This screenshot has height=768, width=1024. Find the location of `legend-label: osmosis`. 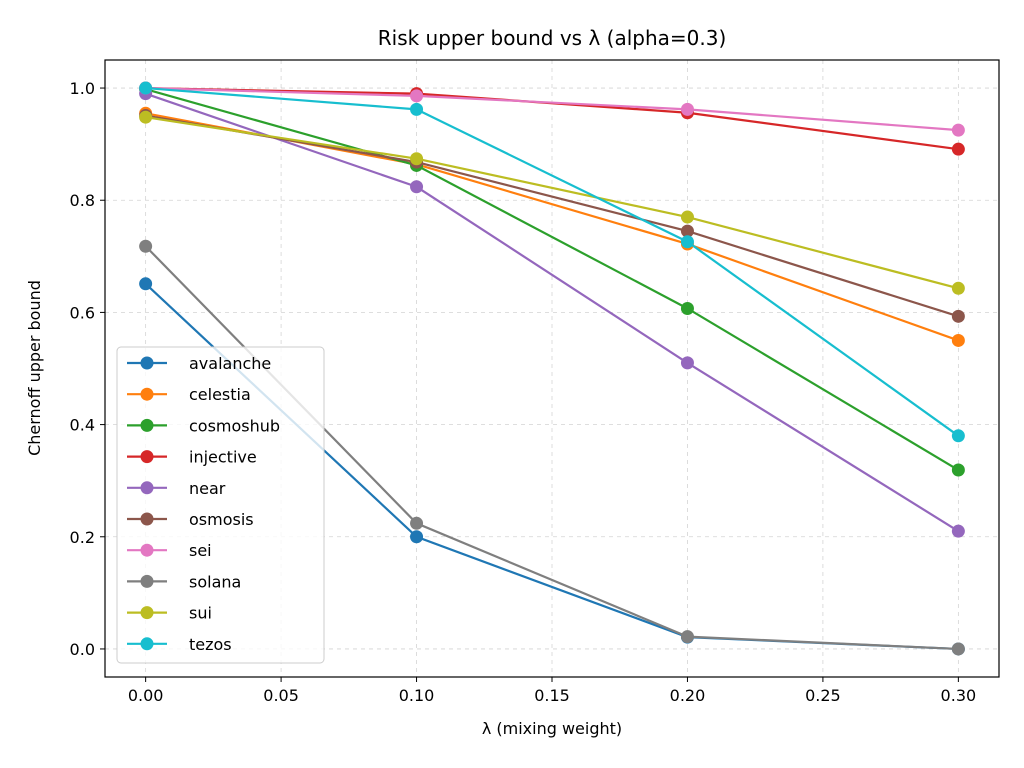

legend-label: osmosis is located at coordinates (221, 519).